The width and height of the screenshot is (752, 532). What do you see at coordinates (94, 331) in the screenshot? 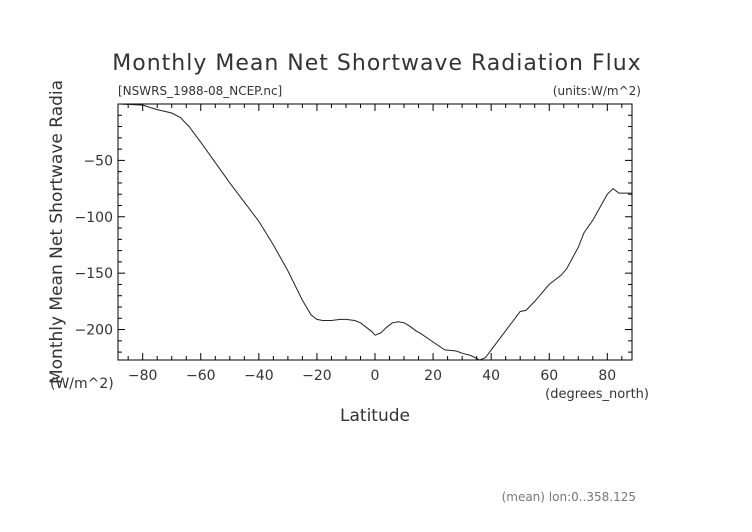
I see `y-tick-label: −200` at bounding box center [94, 331].